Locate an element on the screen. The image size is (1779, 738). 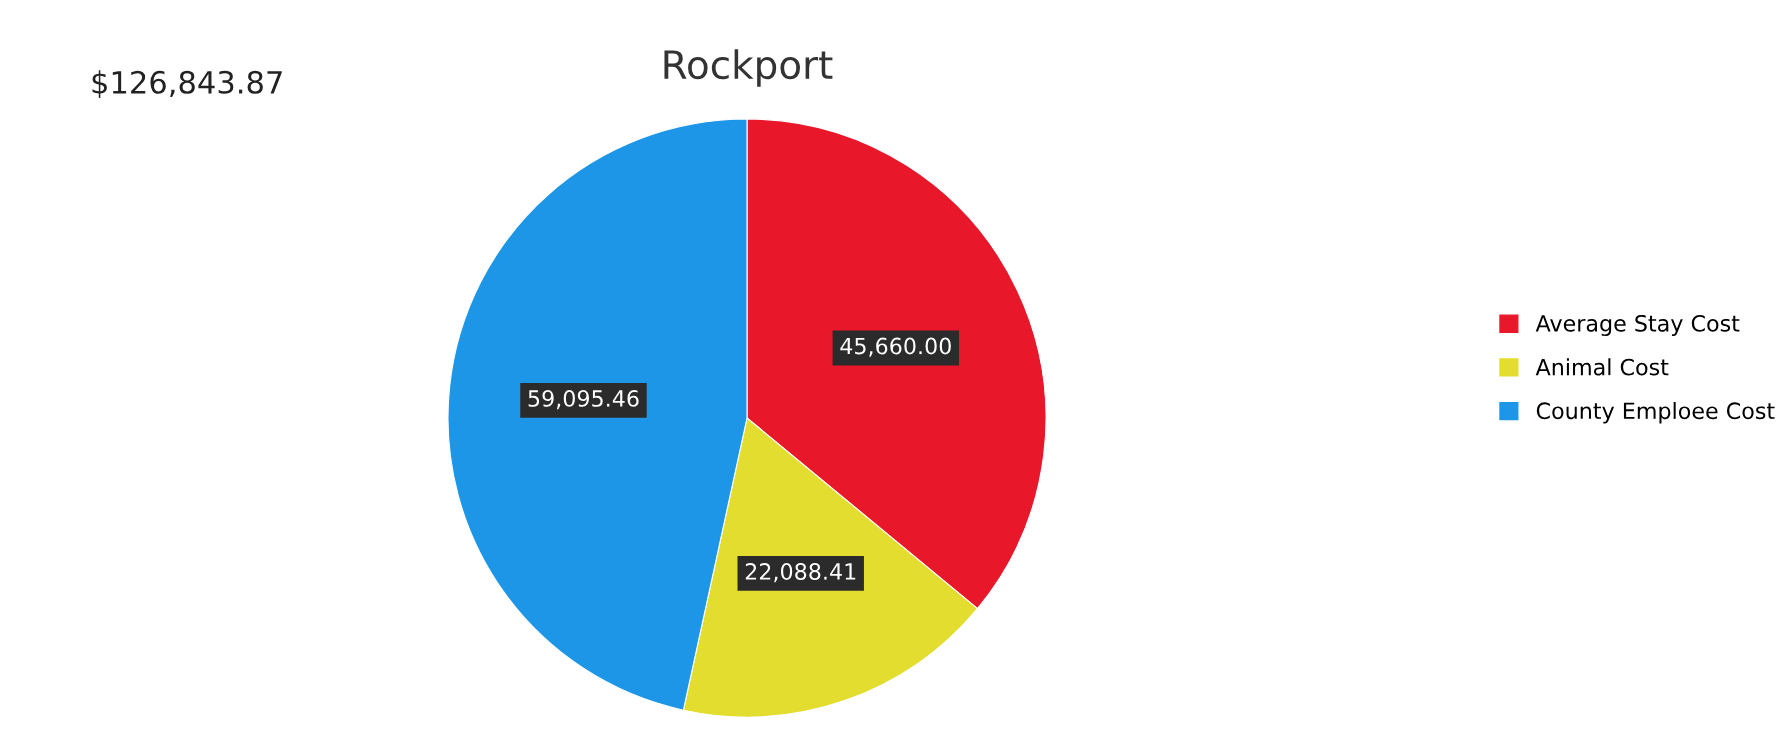
legend-label: County Emploee Cost is located at coordinates (1655, 412).